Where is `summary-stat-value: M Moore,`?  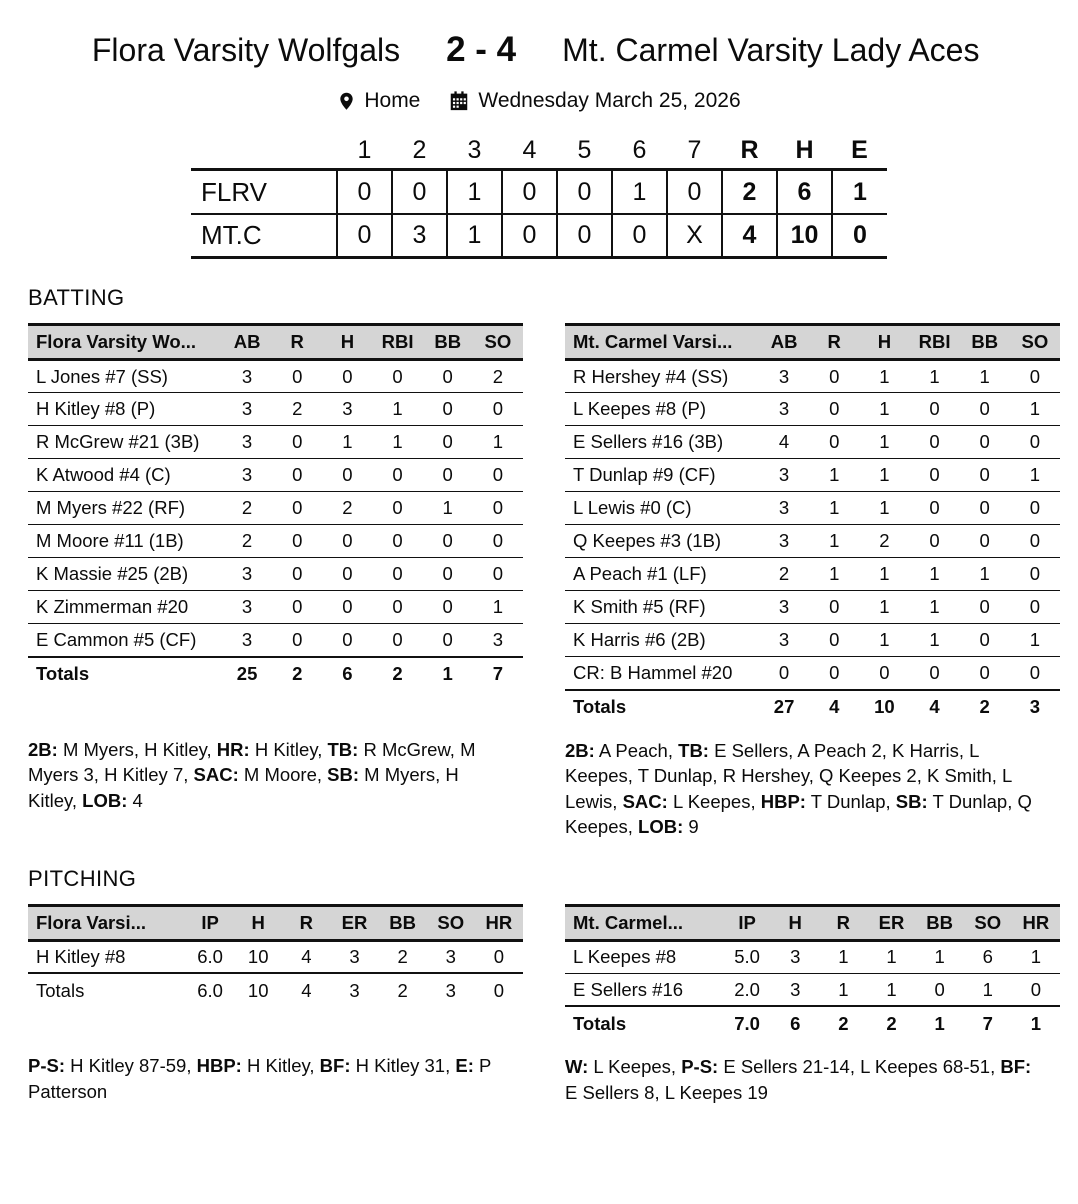
summary-stat-value: M Moore, is located at coordinates (283, 775).